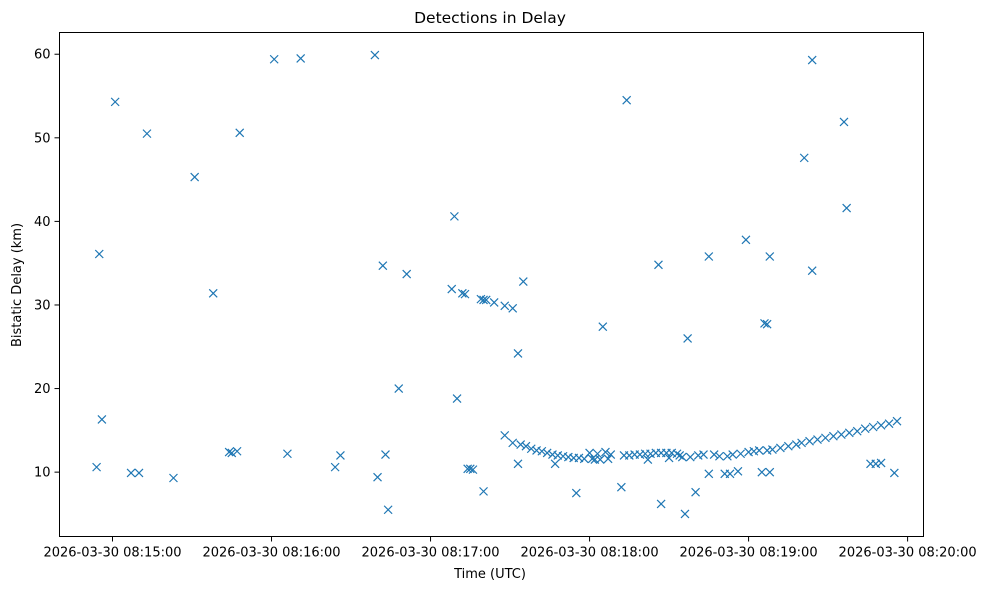 Image resolution: width=987 pixels, height=590 pixels. Describe the element at coordinates (42, 473) in the screenshot. I see `y-tick-label: 10` at that location.